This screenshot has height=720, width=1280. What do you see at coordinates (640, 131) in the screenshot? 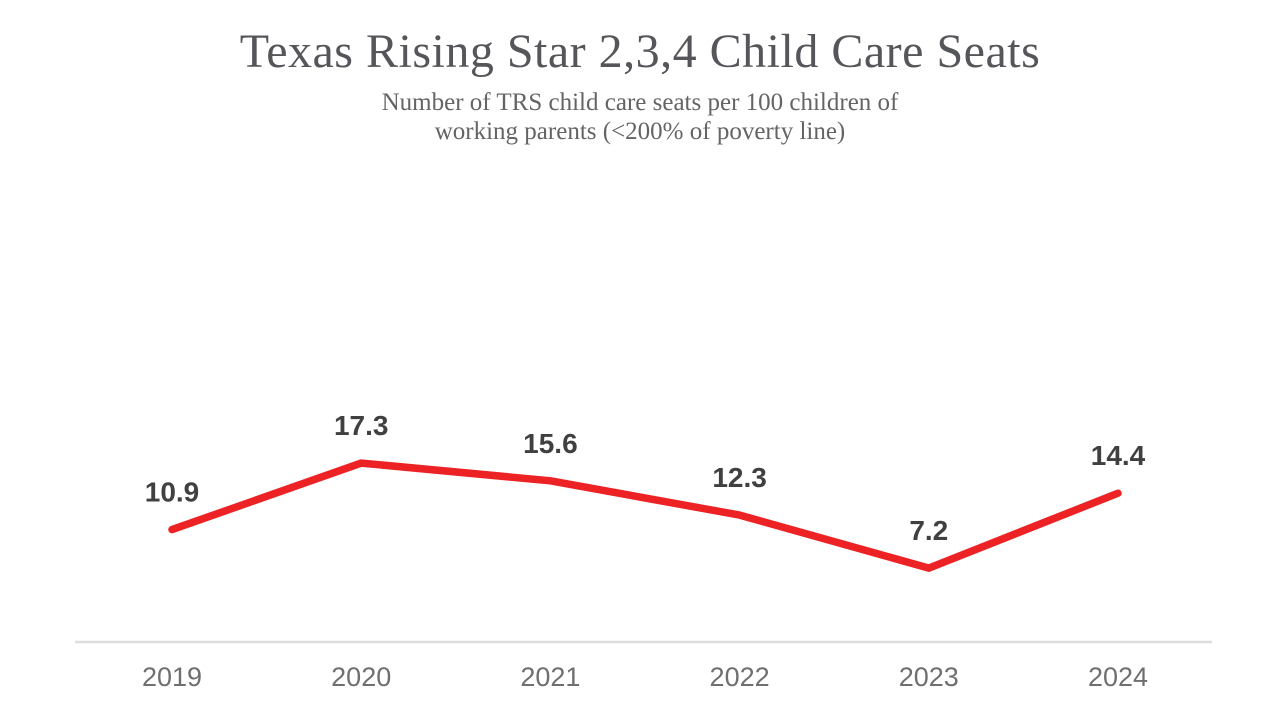
I see `chart-subtitle-line-2: working parents (<200% of poverty line)` at bounding box center [640, 131].